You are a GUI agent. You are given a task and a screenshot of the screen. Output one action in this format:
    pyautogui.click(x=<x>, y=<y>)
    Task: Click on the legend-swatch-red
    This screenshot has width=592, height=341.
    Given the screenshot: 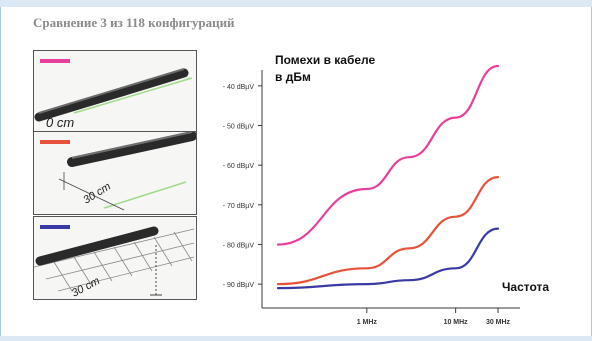 What is the action you would take?
    pyautogui.click(x=55, y=142)
    